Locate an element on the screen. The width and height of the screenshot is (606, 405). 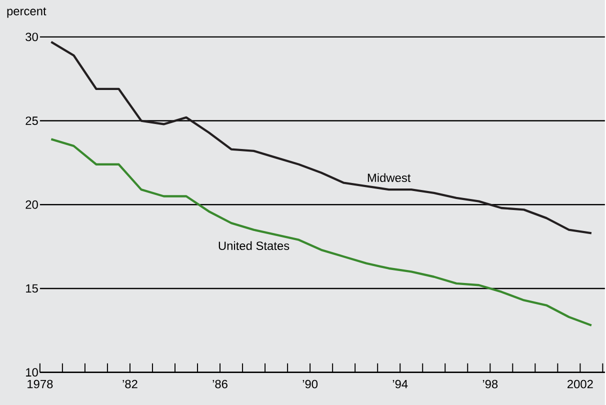
x-tick-label: ’94 is located at coordinates (400, 384).